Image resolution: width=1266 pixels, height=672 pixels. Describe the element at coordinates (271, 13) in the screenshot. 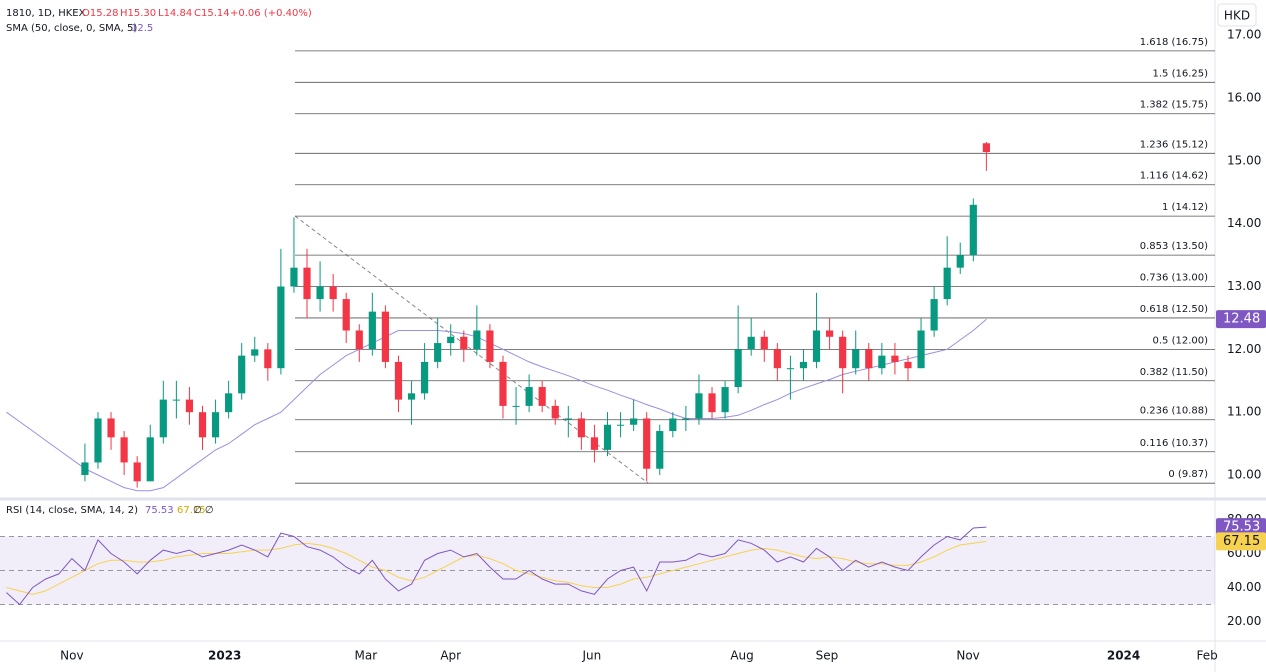

I see `change: +0.06 (+0.40%)` at that location.